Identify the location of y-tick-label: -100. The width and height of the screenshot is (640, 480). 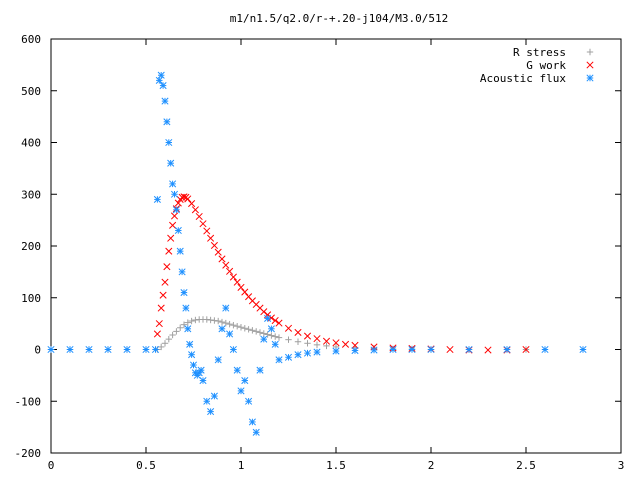
(28, 401).